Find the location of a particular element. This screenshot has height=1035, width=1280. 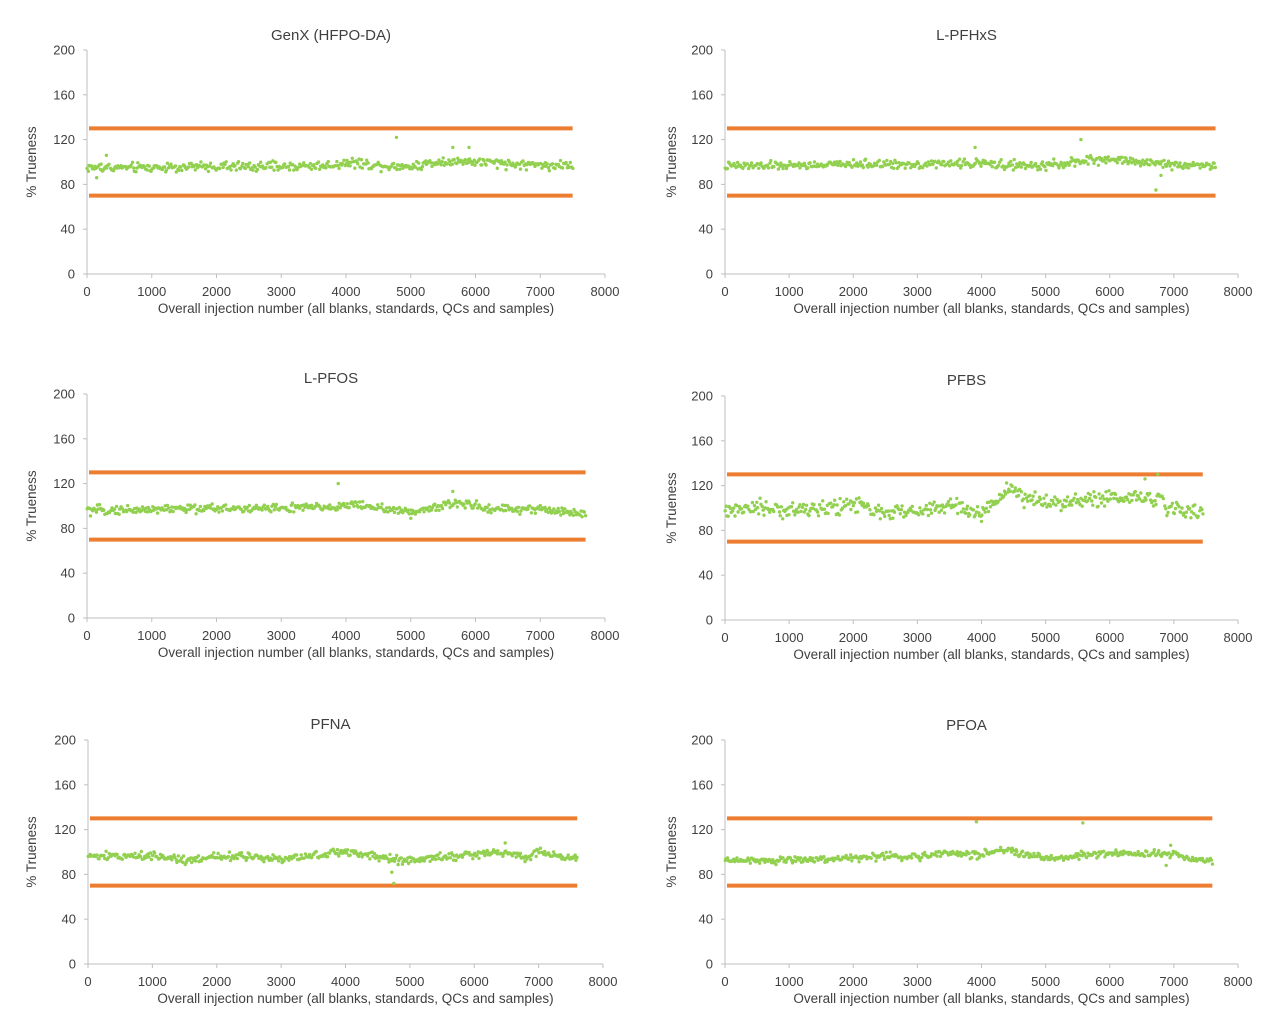

y-axis-label: % Trueness is located at coordinates (671, 508).